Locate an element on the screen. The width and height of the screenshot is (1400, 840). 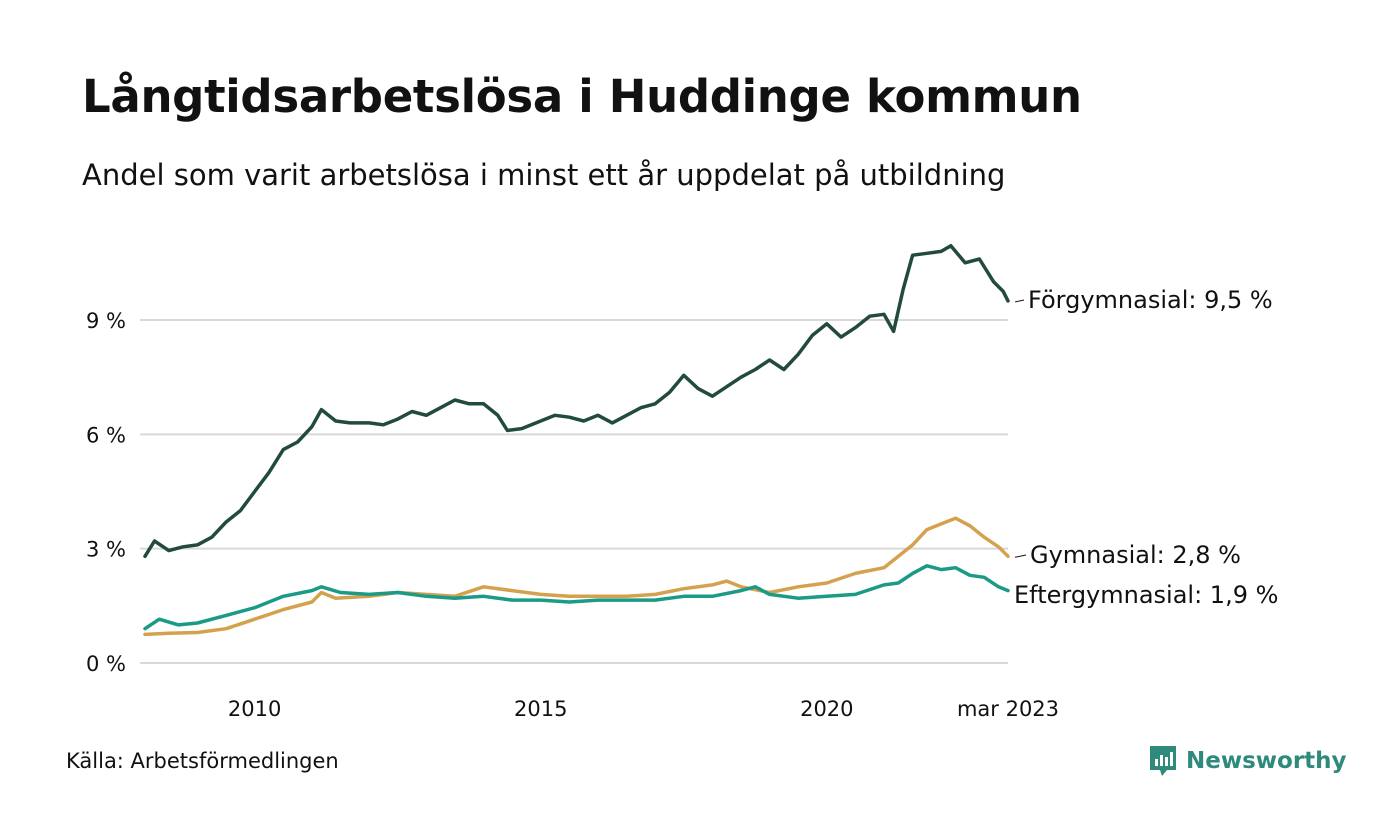
brand-logo: Newsworthy is located at coordinates (1247, 761).